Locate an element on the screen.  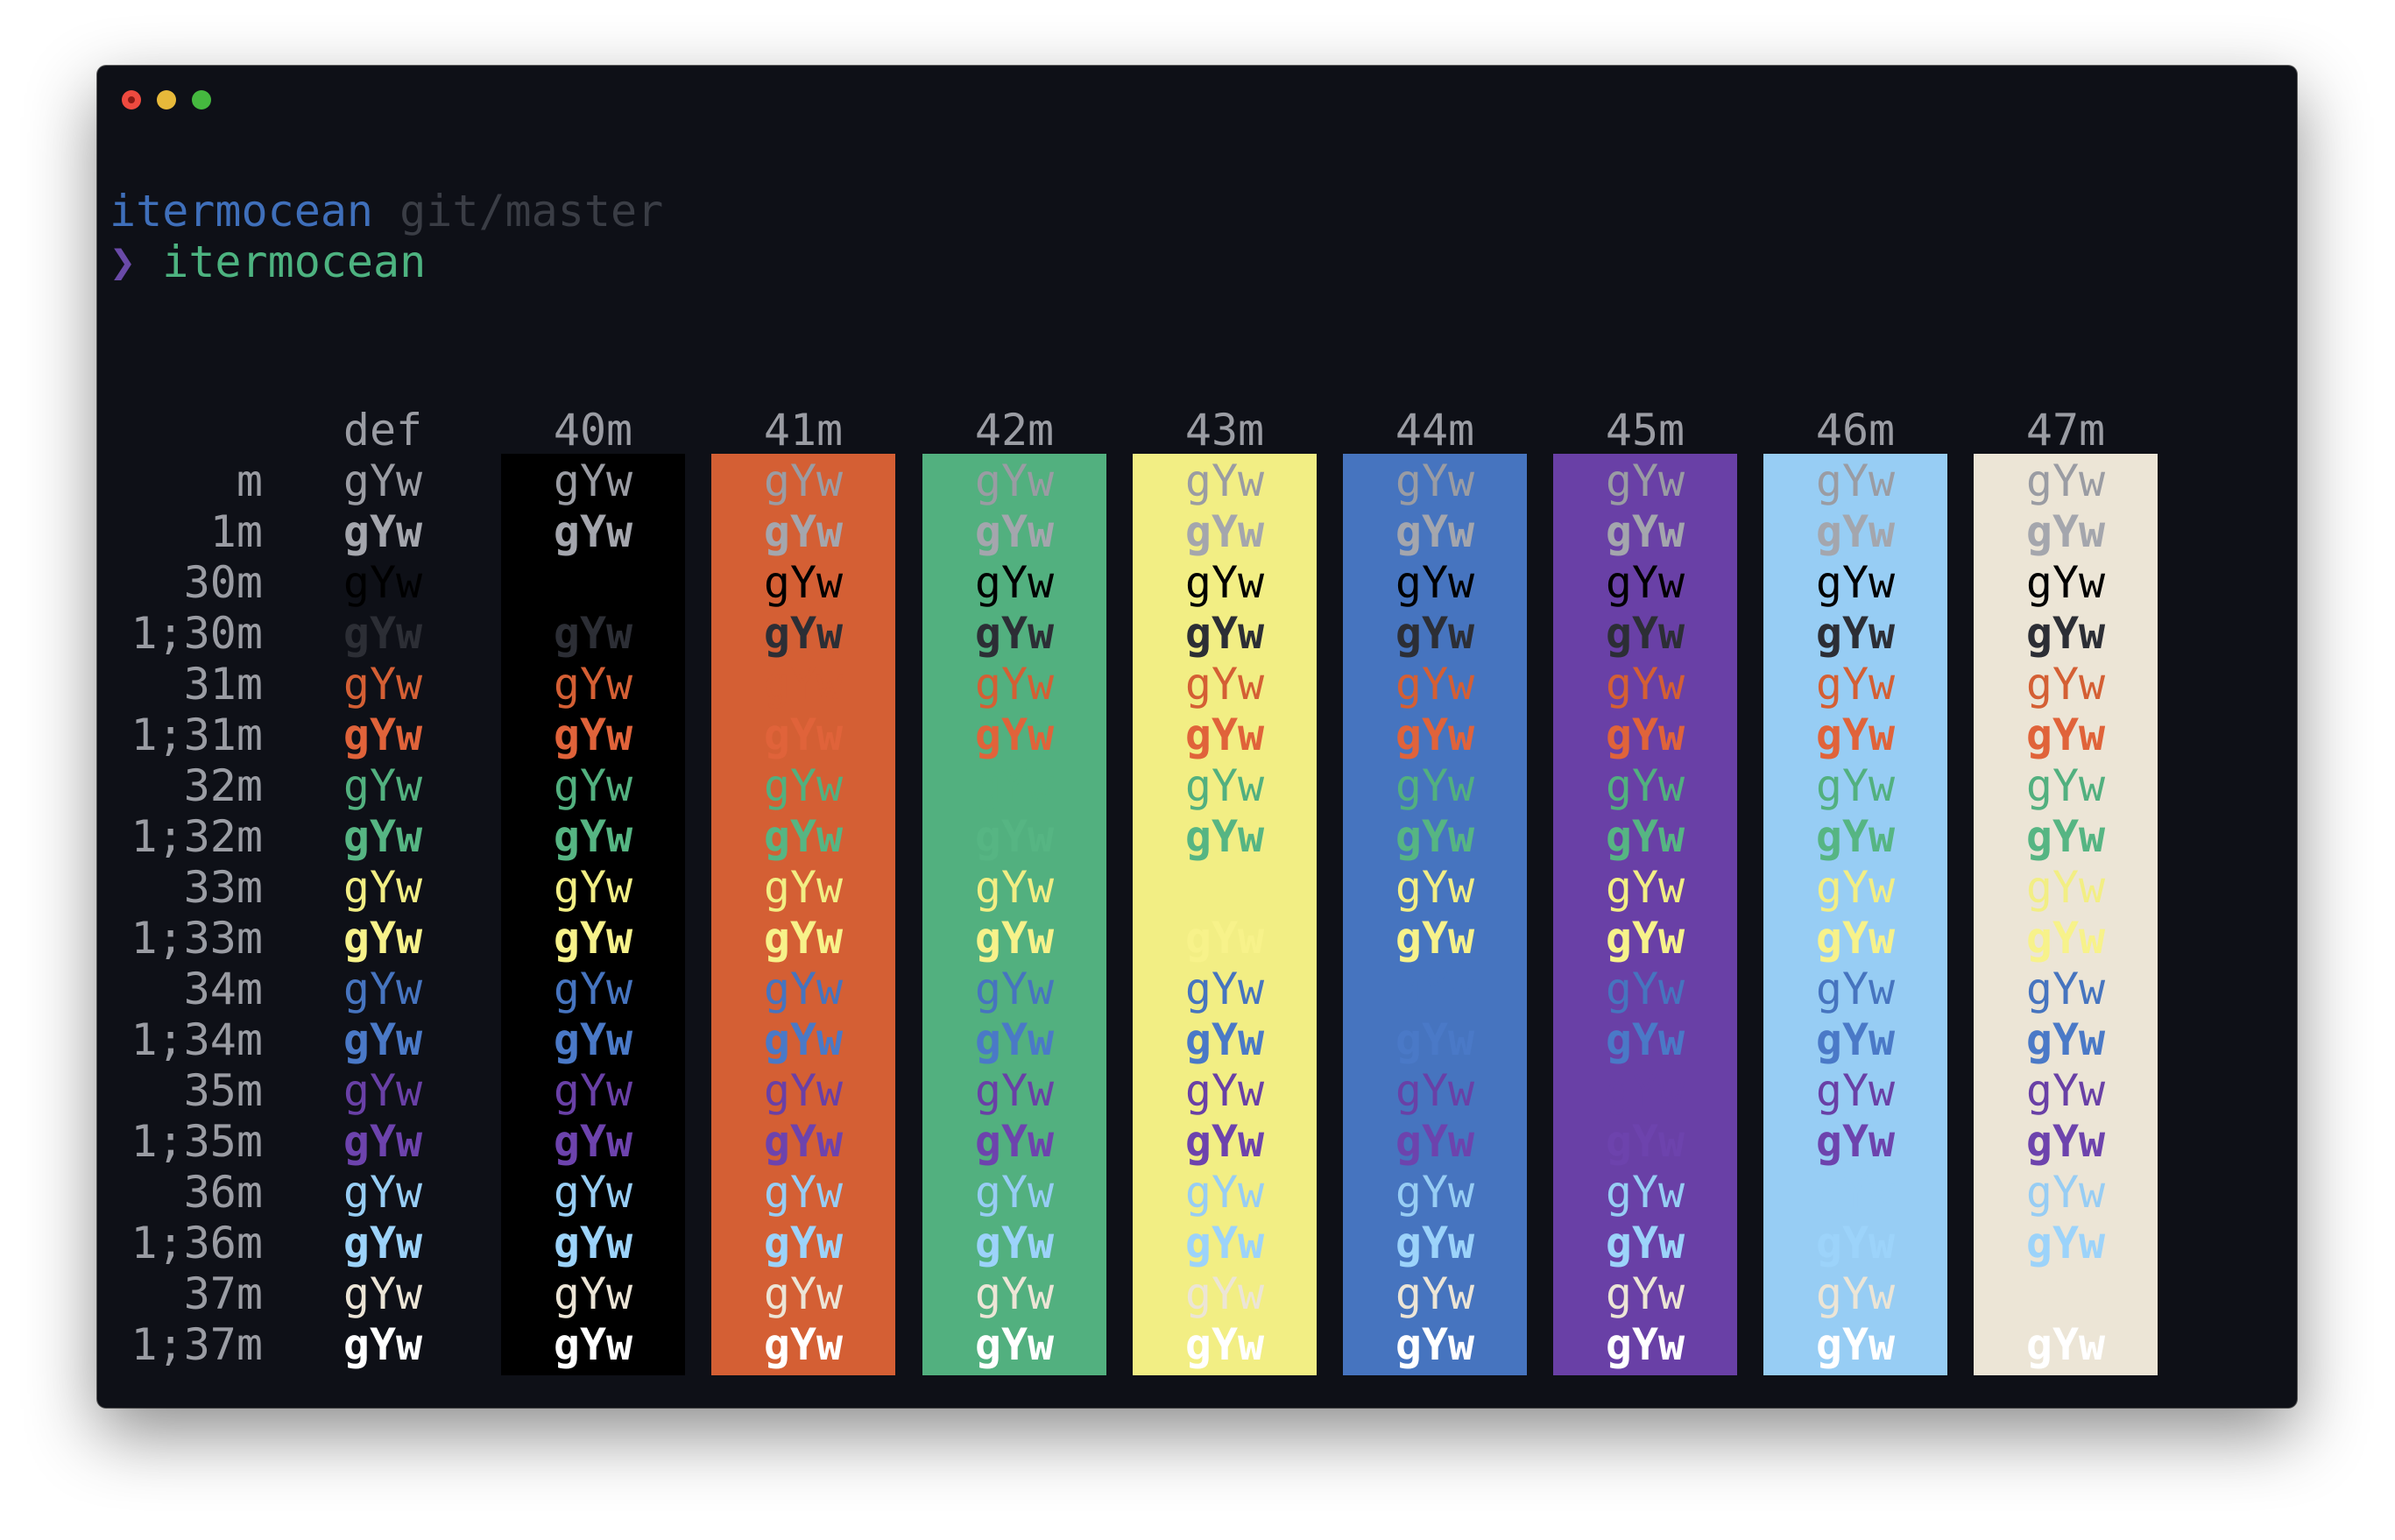
column-header: 40m is located at coordinates (593, 431).